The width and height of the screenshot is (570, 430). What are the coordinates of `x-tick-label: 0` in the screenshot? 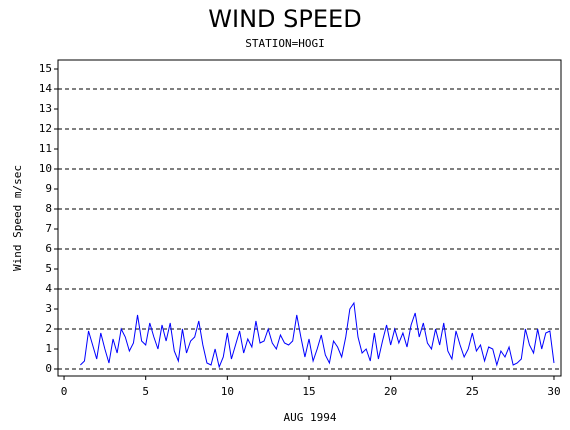 It's located at (64, 391).